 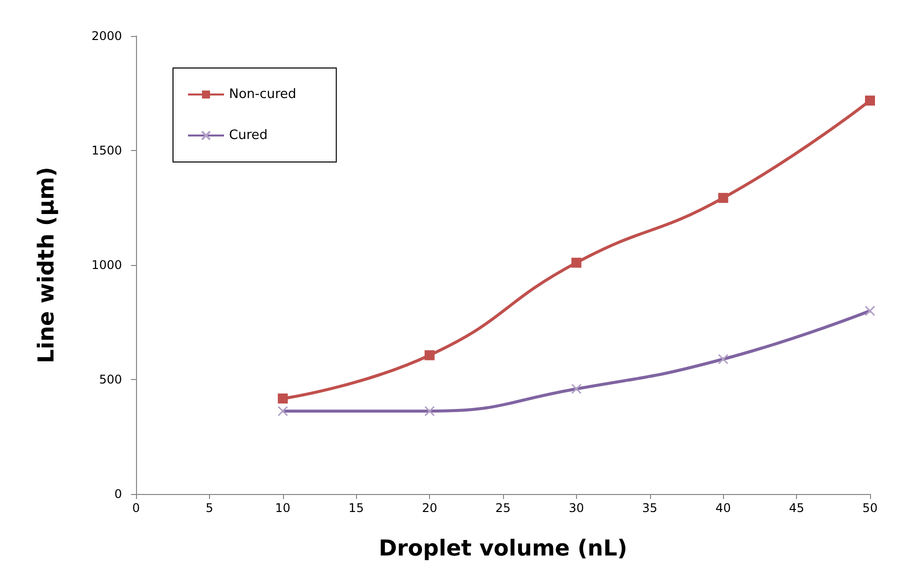 What do you see at coordinates (796, 508) in the screenshot?
I see `x-tick-label: 45` at bounding box center [796, 508].